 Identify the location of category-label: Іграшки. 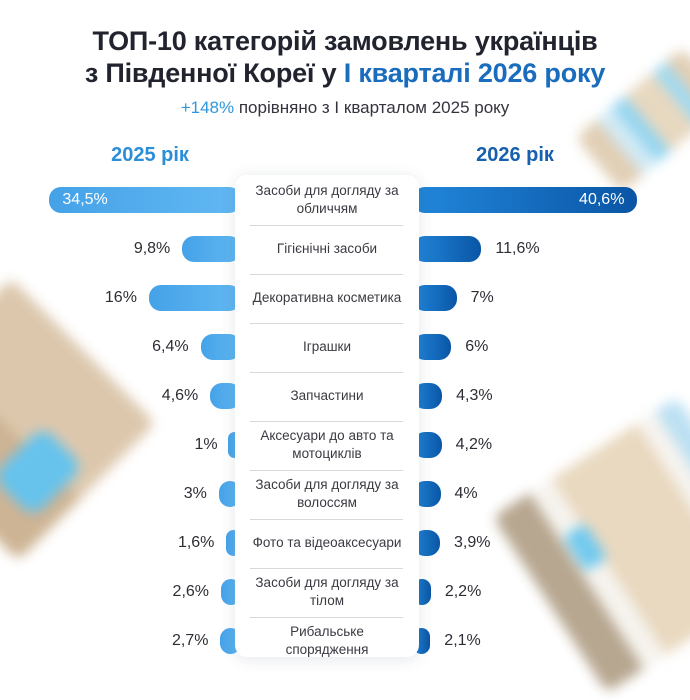
(327, 346).